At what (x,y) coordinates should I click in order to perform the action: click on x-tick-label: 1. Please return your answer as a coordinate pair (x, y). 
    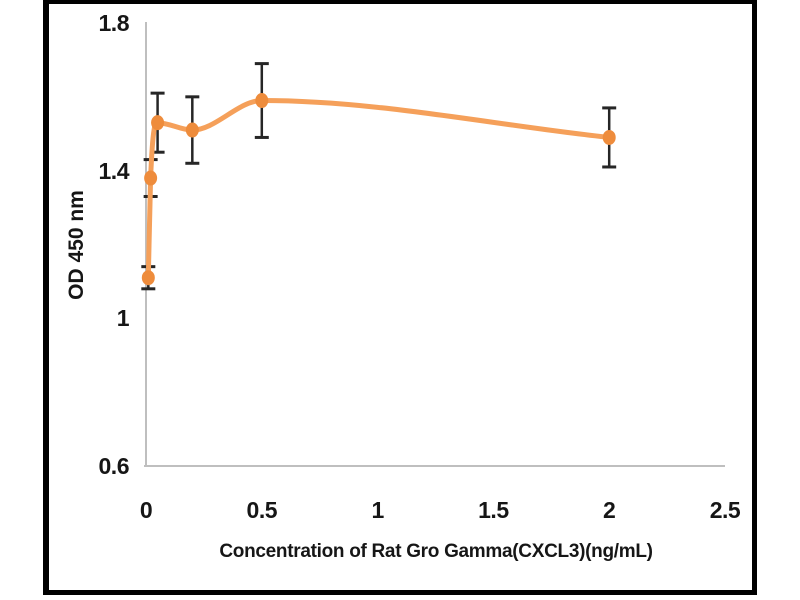
    Looking at the image, I should click on (377, 510).